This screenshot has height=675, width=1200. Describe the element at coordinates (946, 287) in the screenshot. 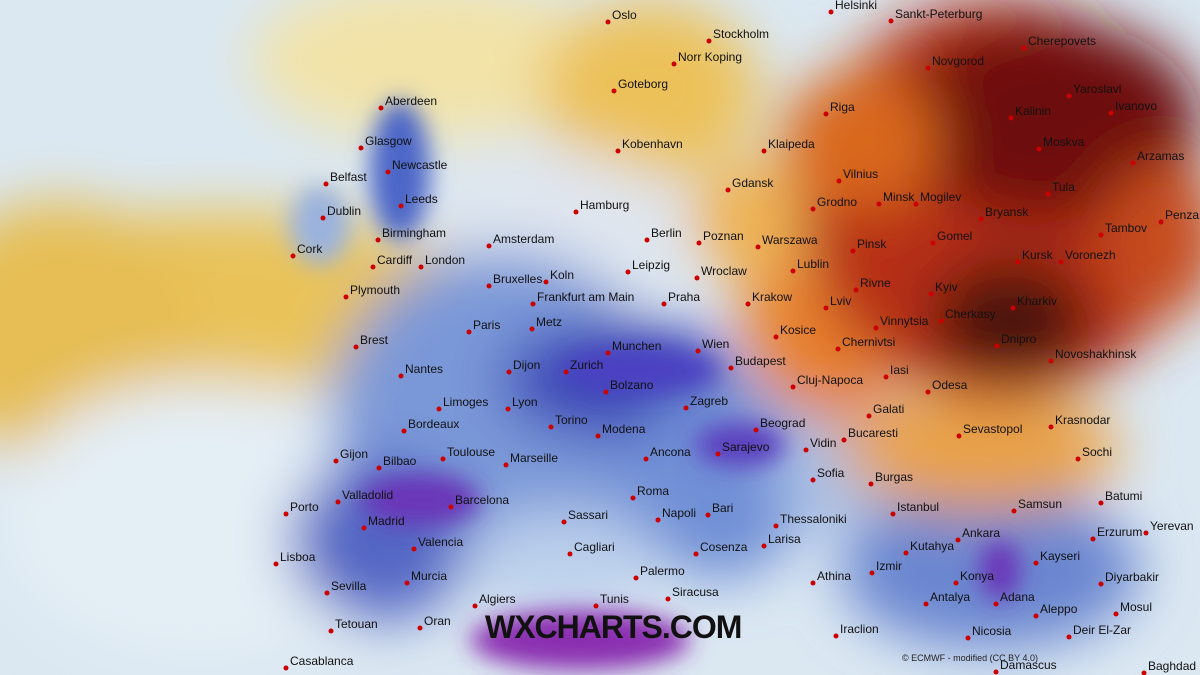

I see `city-label: Kyiv` at that location.